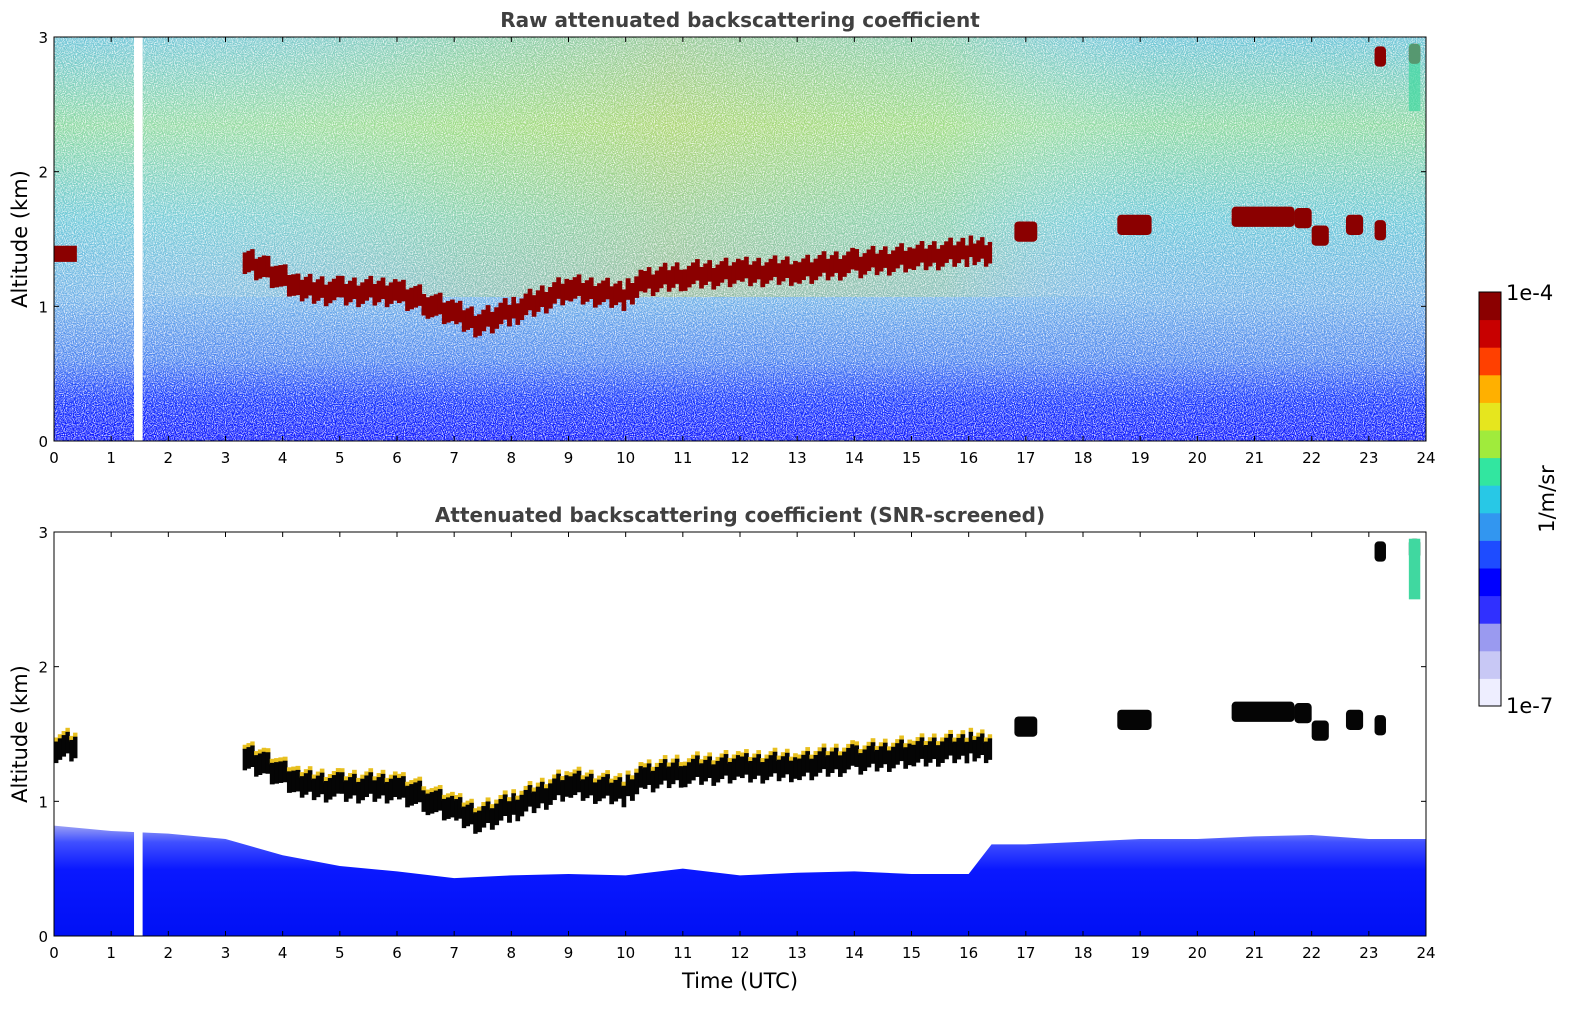 The width and height of the screenshot is (1595, 1020). I want to click on x-tick-label: 5, so click(340, 953).